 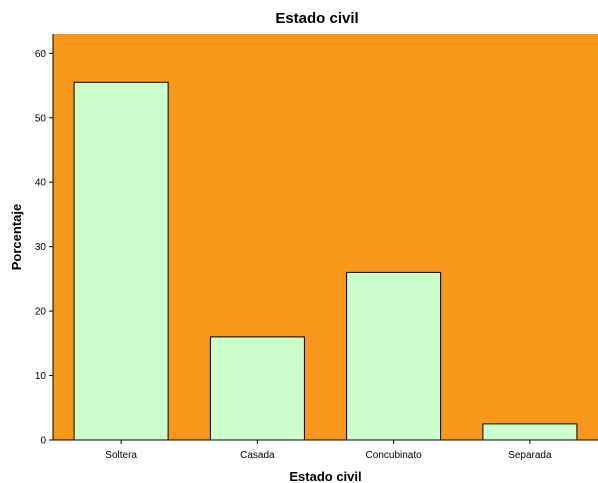 What do you see at coordinates (257, 388) in the screenshot?
I see `bar-casada` at bounding box center [257, 388].